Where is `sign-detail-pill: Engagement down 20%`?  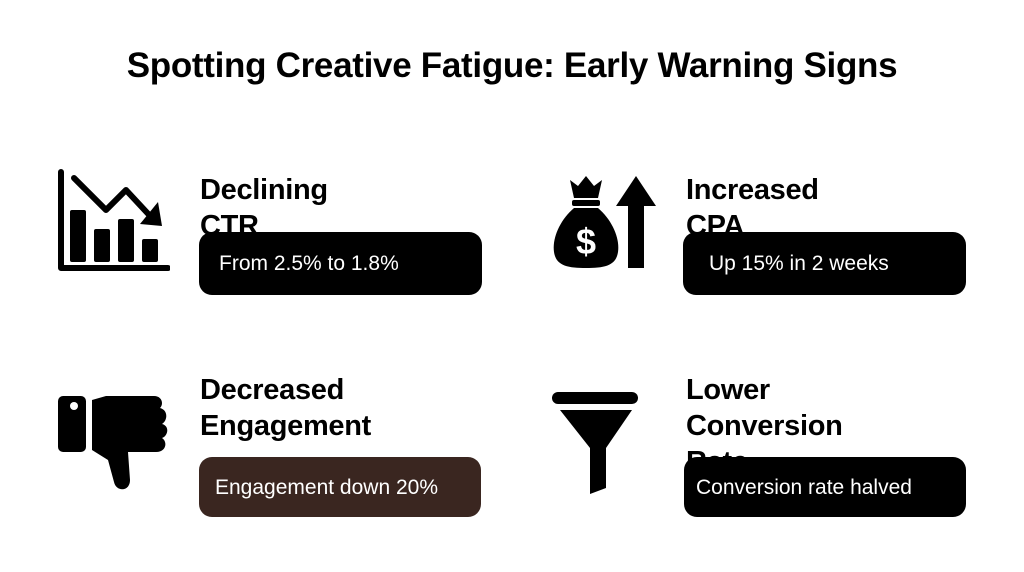
sign-detail-pill: Engagement down 20% is located at coordinates (340, 487).